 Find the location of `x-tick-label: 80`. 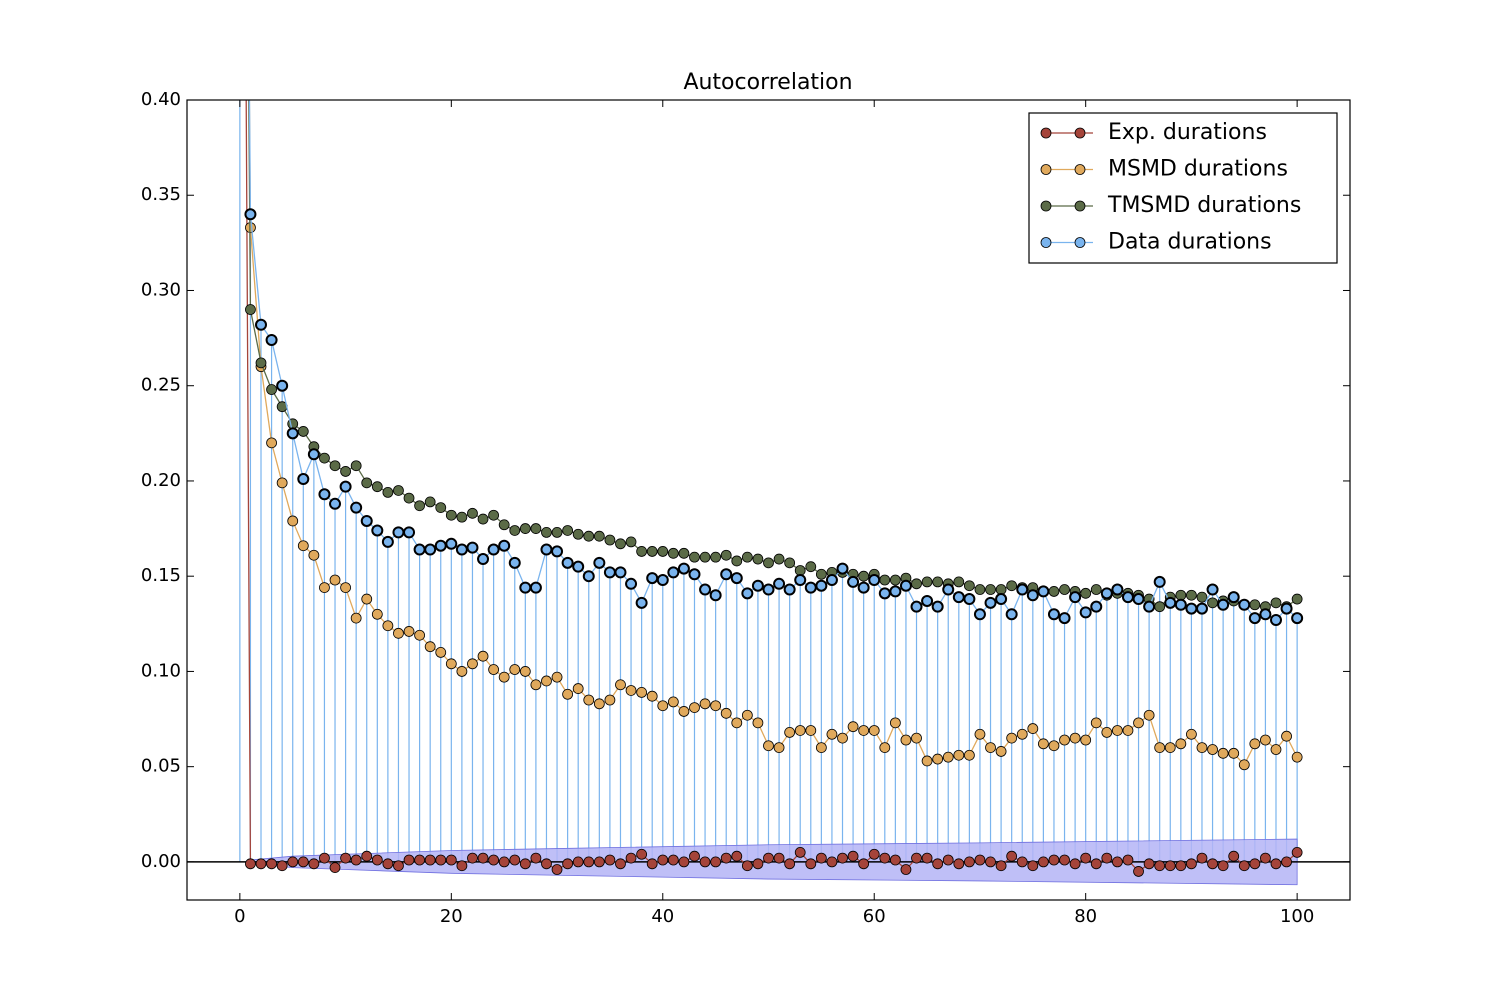

x-tick-label: 80 is located at coordinates (1085, 916).